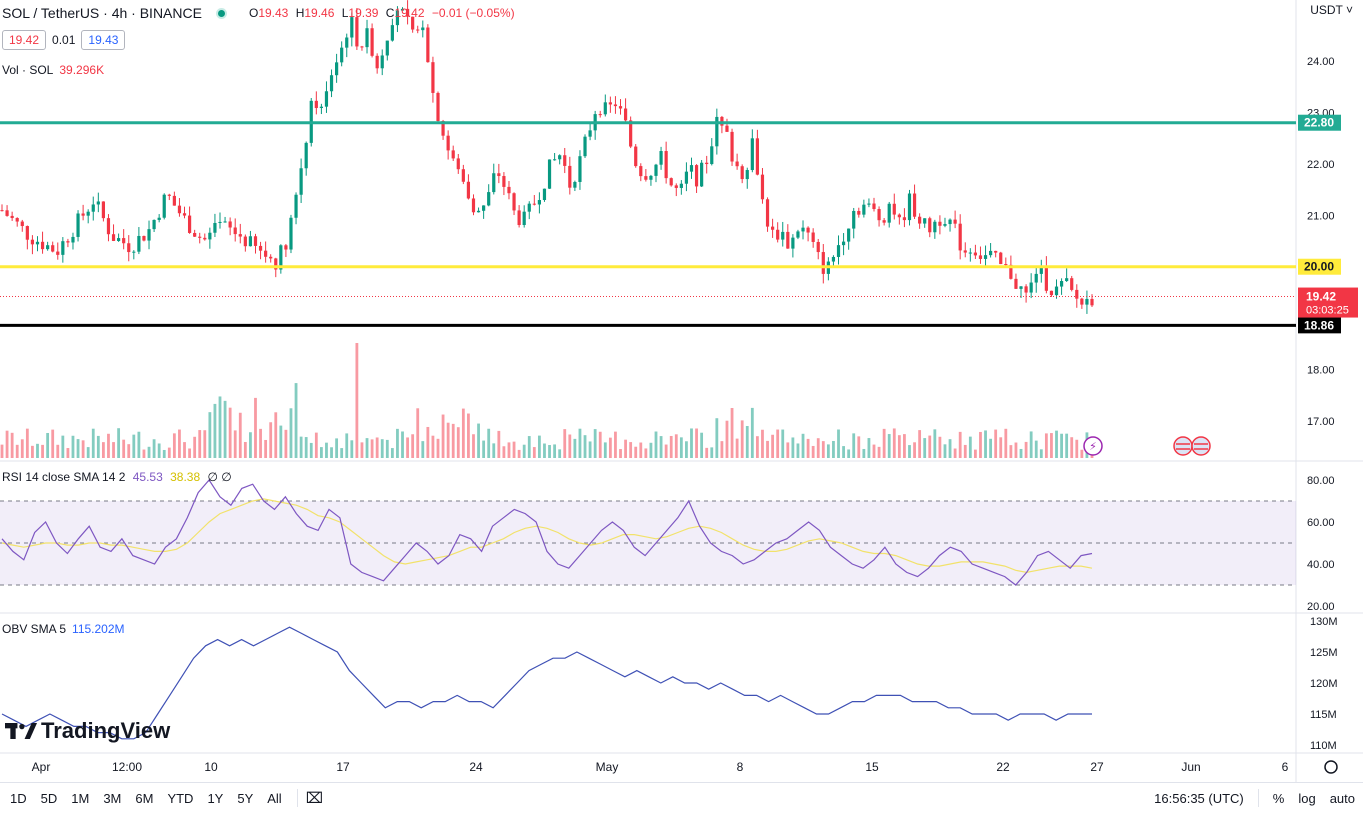  I want to click on bid-ask-boxes: 19.42 0.01 19.43, so click(64, 40).